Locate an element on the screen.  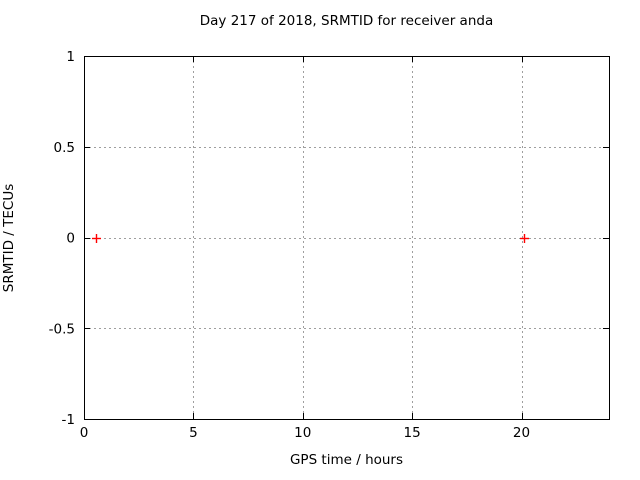
x-tick-label: 0 is located at coordinates (84, 433).